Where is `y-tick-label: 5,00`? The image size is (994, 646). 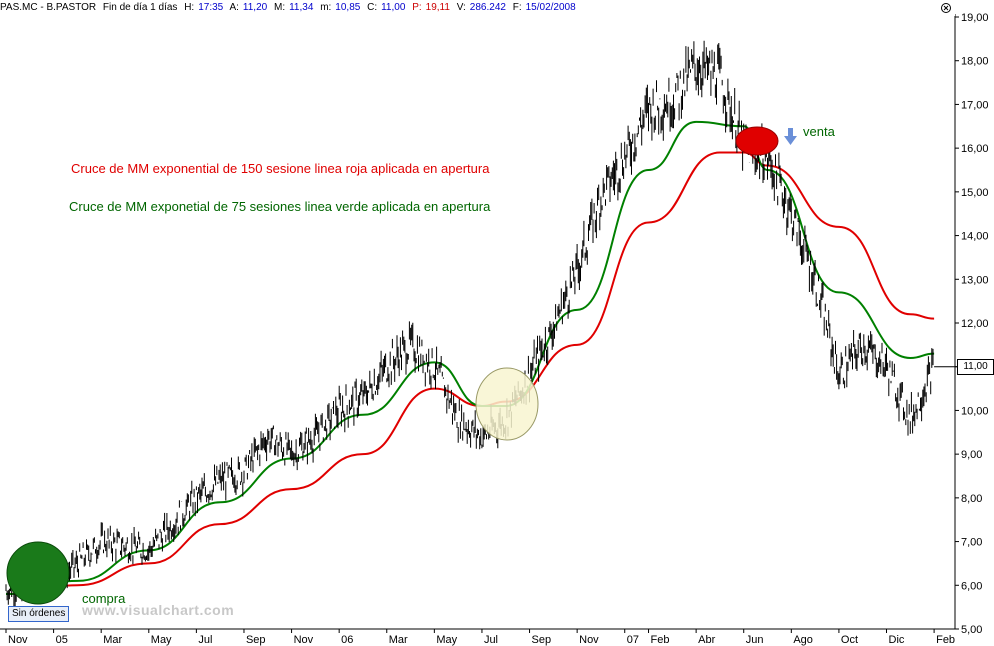
y-tick-label: 5,00 is located at coordinates (971, 630).